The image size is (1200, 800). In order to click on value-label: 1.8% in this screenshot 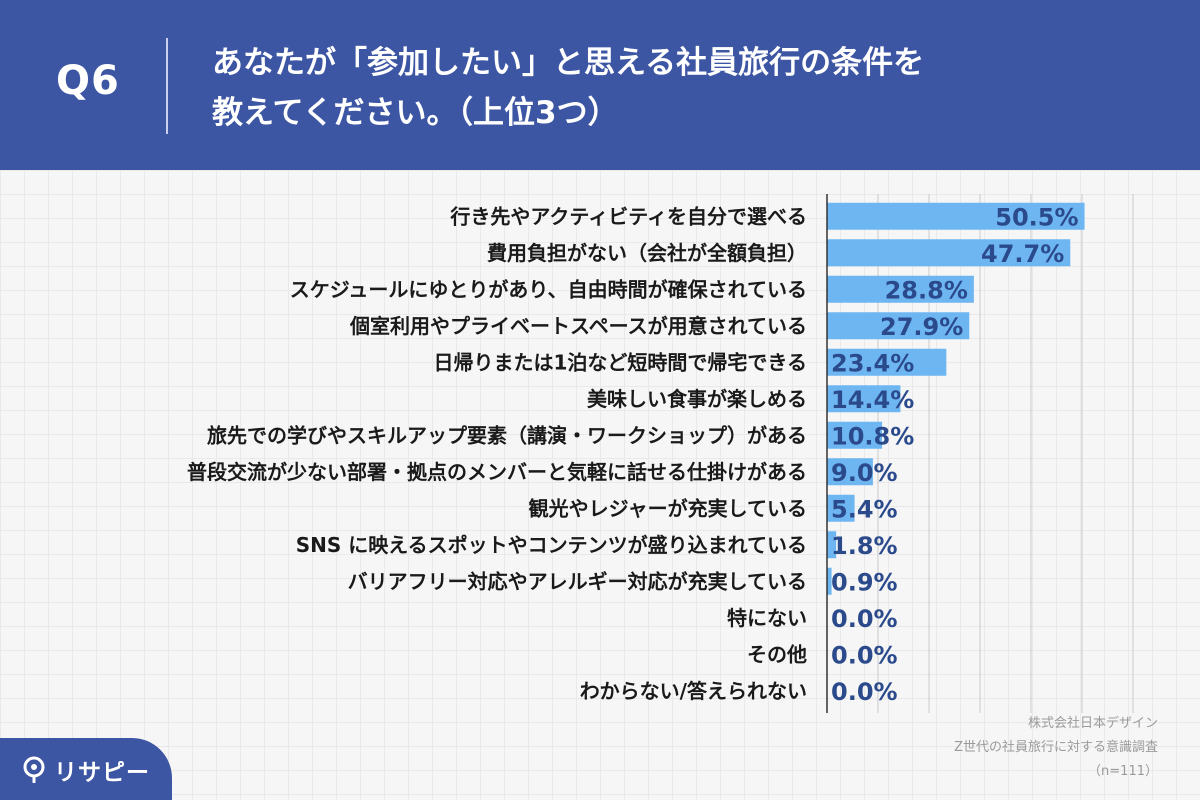, I will do `click(864, 546)`.